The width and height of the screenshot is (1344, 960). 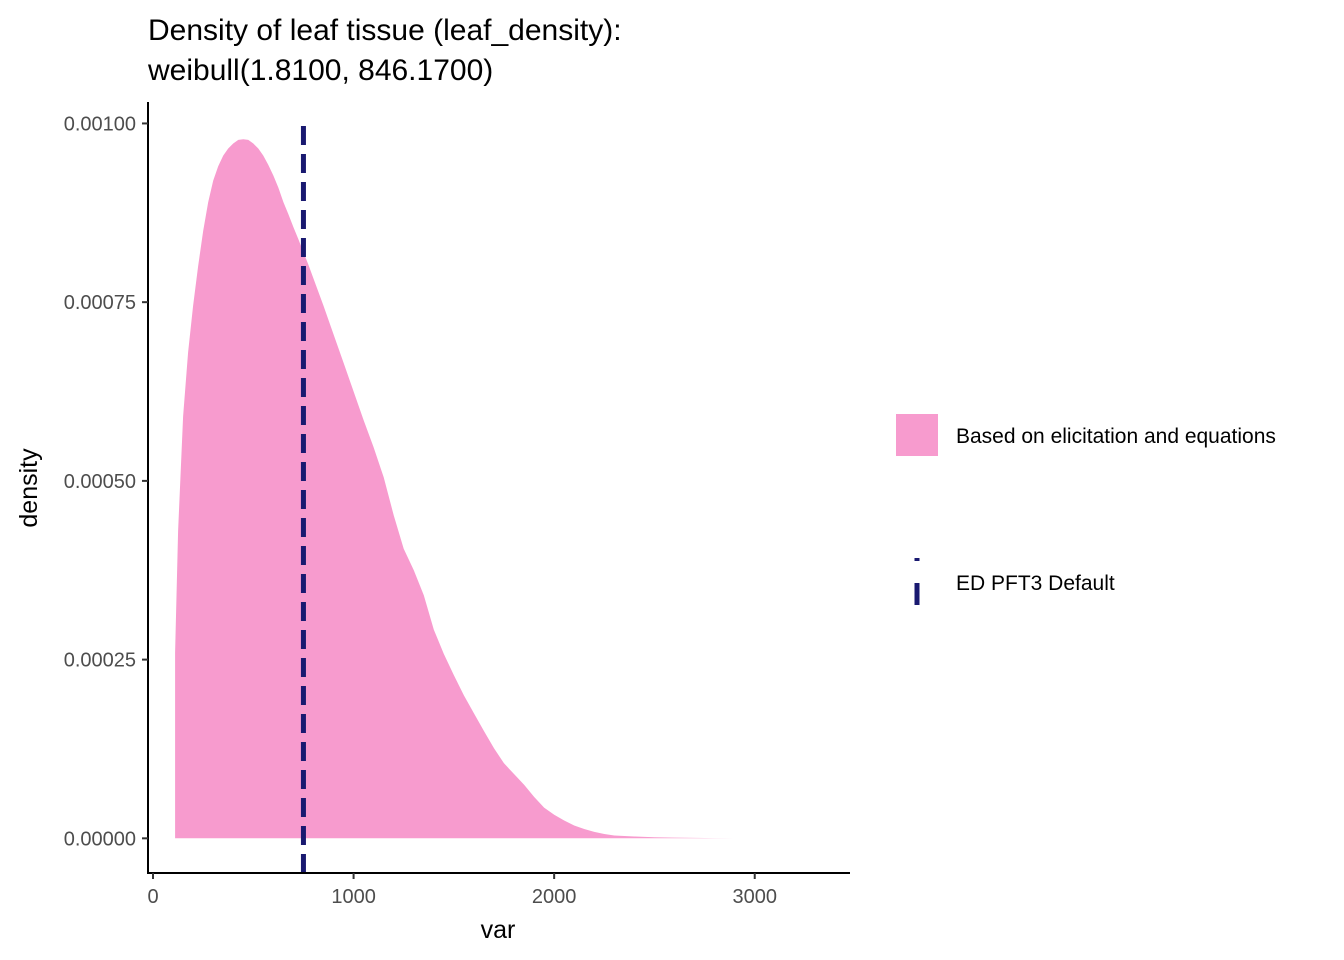 What do you see at coordinates (353, 897) in the screenshot?
I see `x-tick-label: 1000` at bounding box center [353, 897].